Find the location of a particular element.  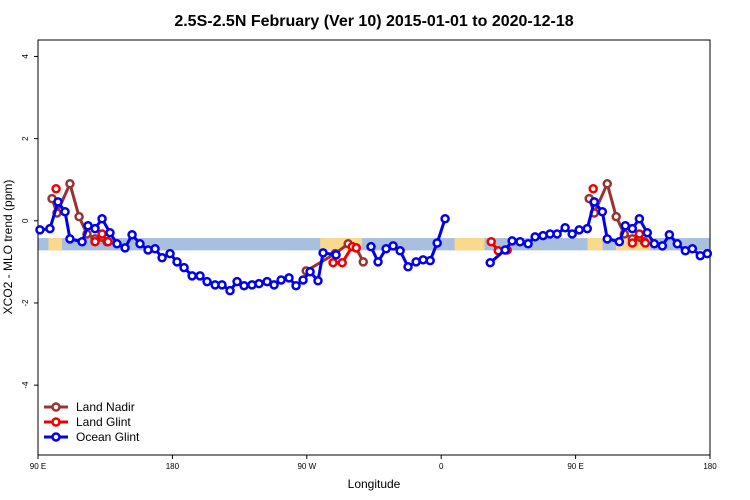

legend-label: Ocean Glint is located at coordinates (108, 437).